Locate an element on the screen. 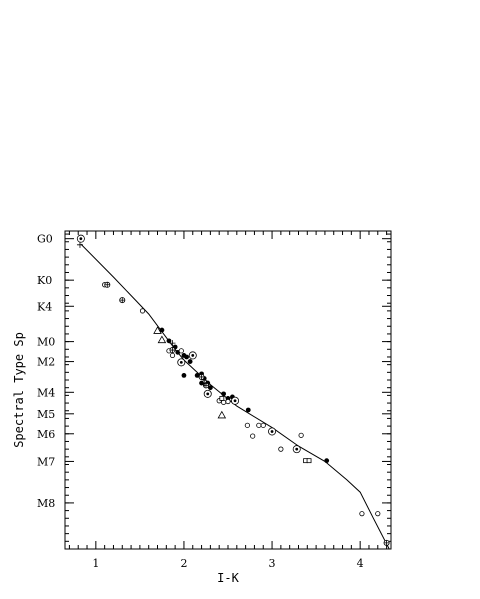 Image resolution: width=480 pixels, height=599 pixels. y-tick-label: M6 is located at coordinates (46, 434).